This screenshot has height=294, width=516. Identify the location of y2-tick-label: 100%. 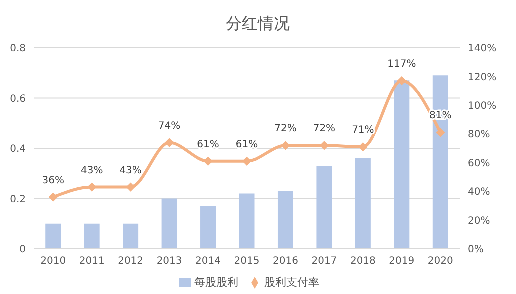
(482, 106).